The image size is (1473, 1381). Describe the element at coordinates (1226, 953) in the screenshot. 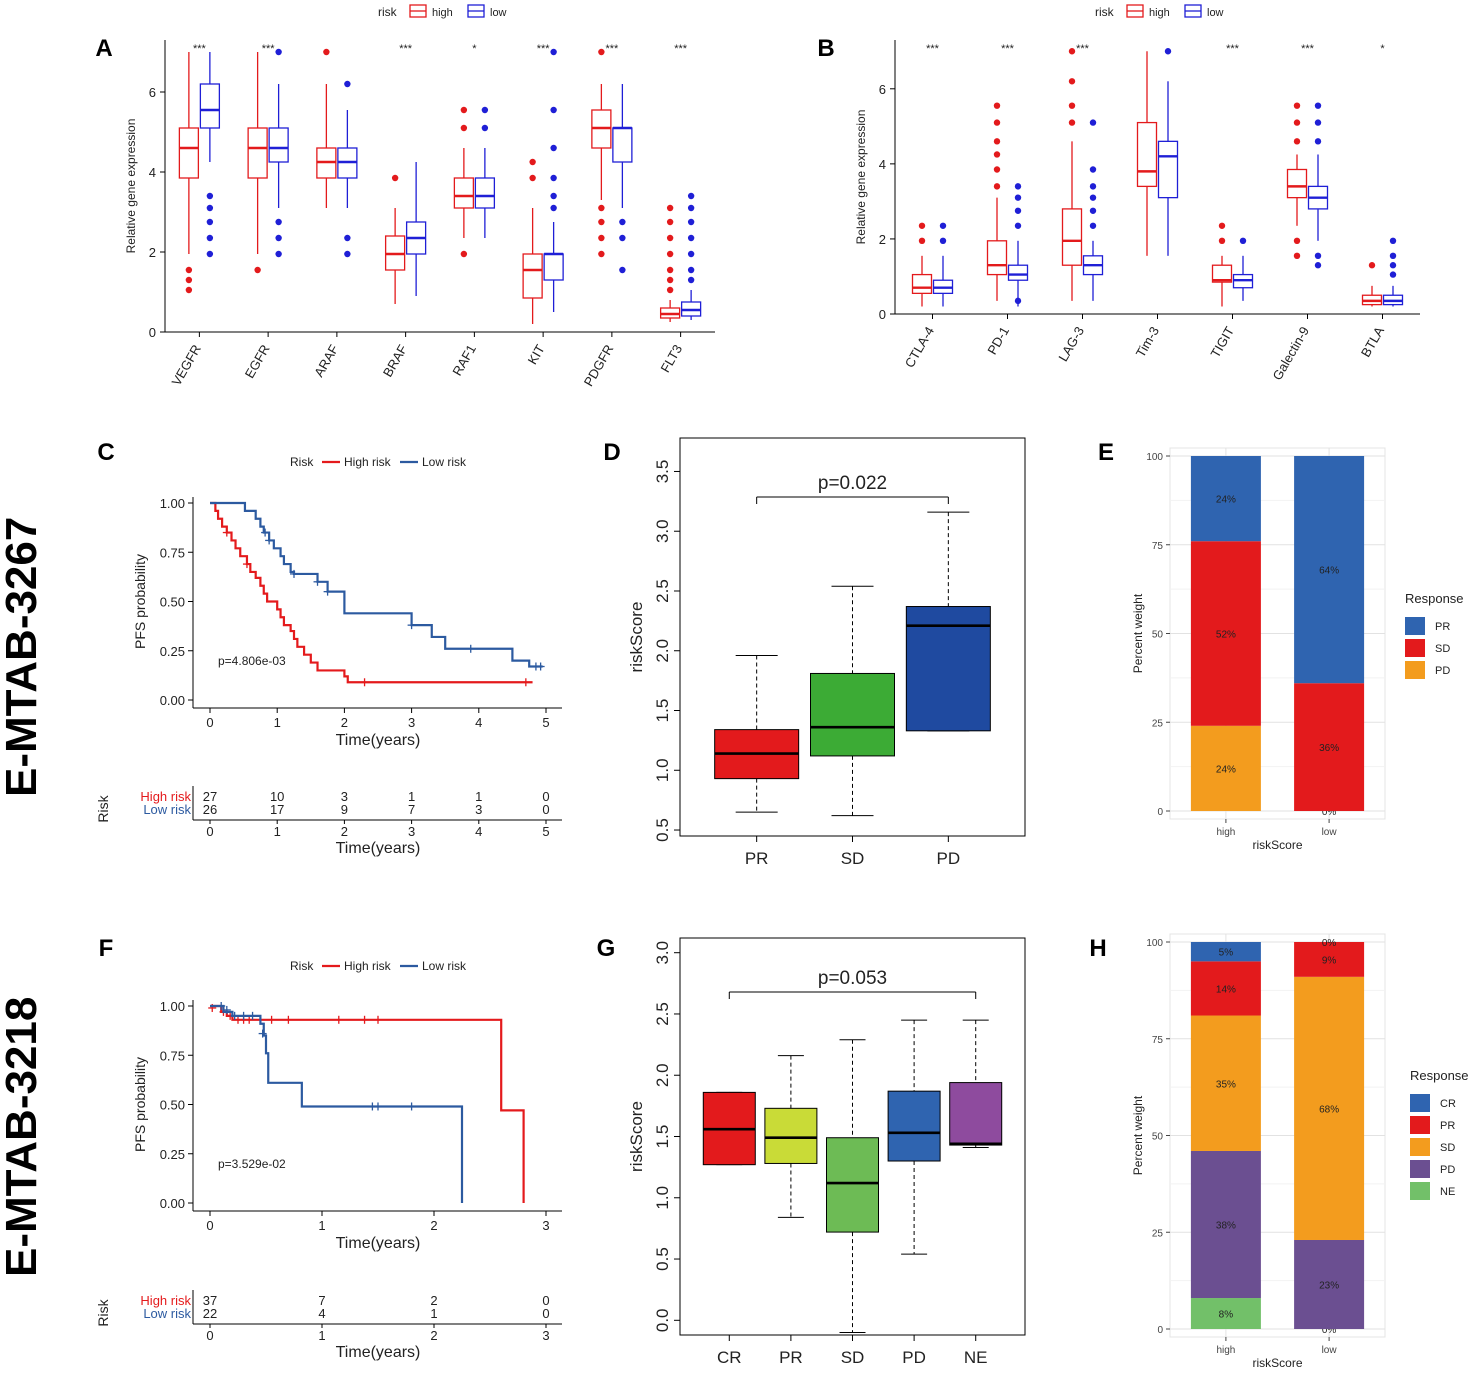

I see `segment-label: 5%` at that location.